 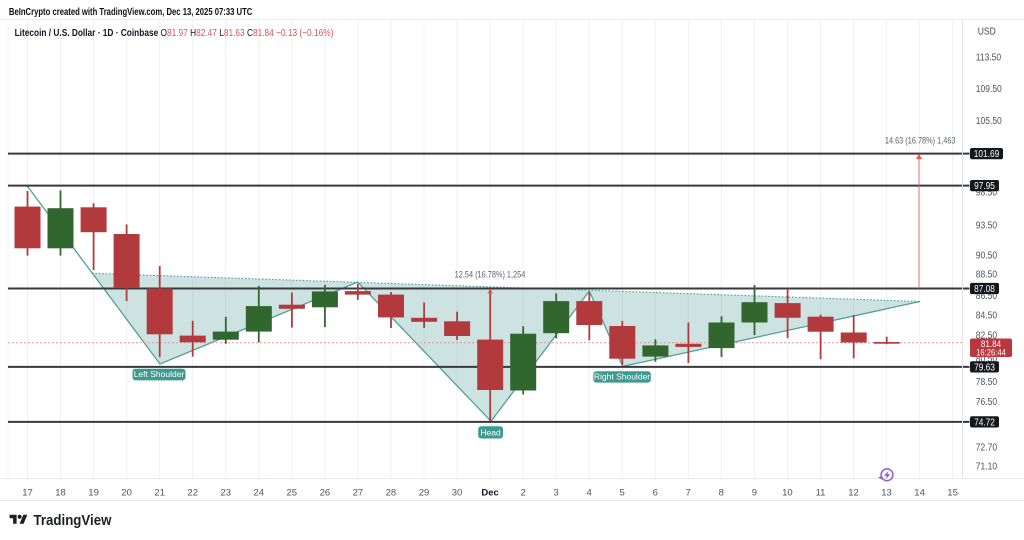 I want to click on svg-text: 14.63 (16.78%) 1,463, so click(x=920, y=140).